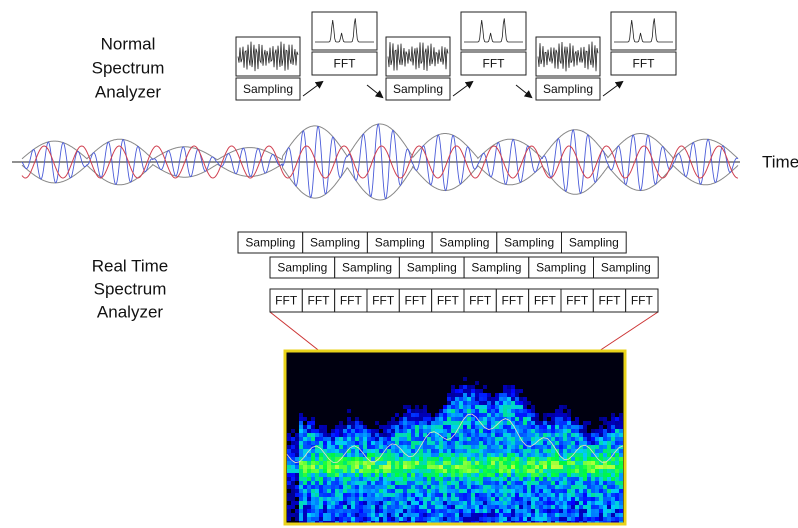  Describe the element at coordinates (455, 437) in the screenshot. I see `spectrogram-frame` at that location.